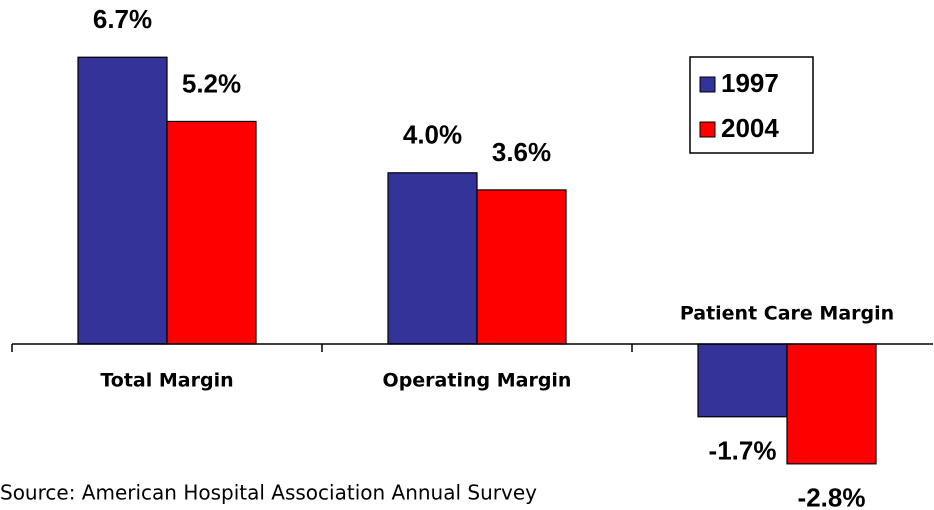 The image size is (934, 510). Describe the element at coordinates (477, 381) in the screenshot. I see `x-tick-label: Operating Margin` at that location.